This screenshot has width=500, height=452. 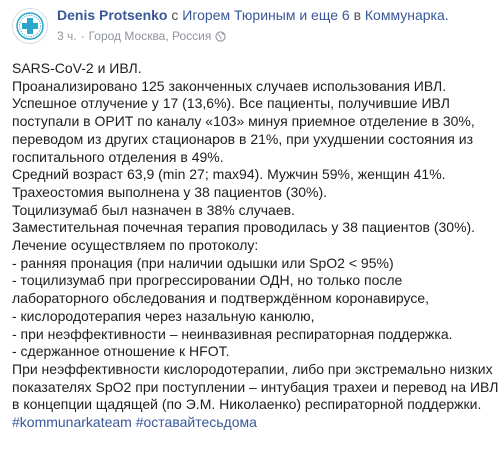 I want to click on location-place-link: Коммунарка., so click(x=406, y=15).